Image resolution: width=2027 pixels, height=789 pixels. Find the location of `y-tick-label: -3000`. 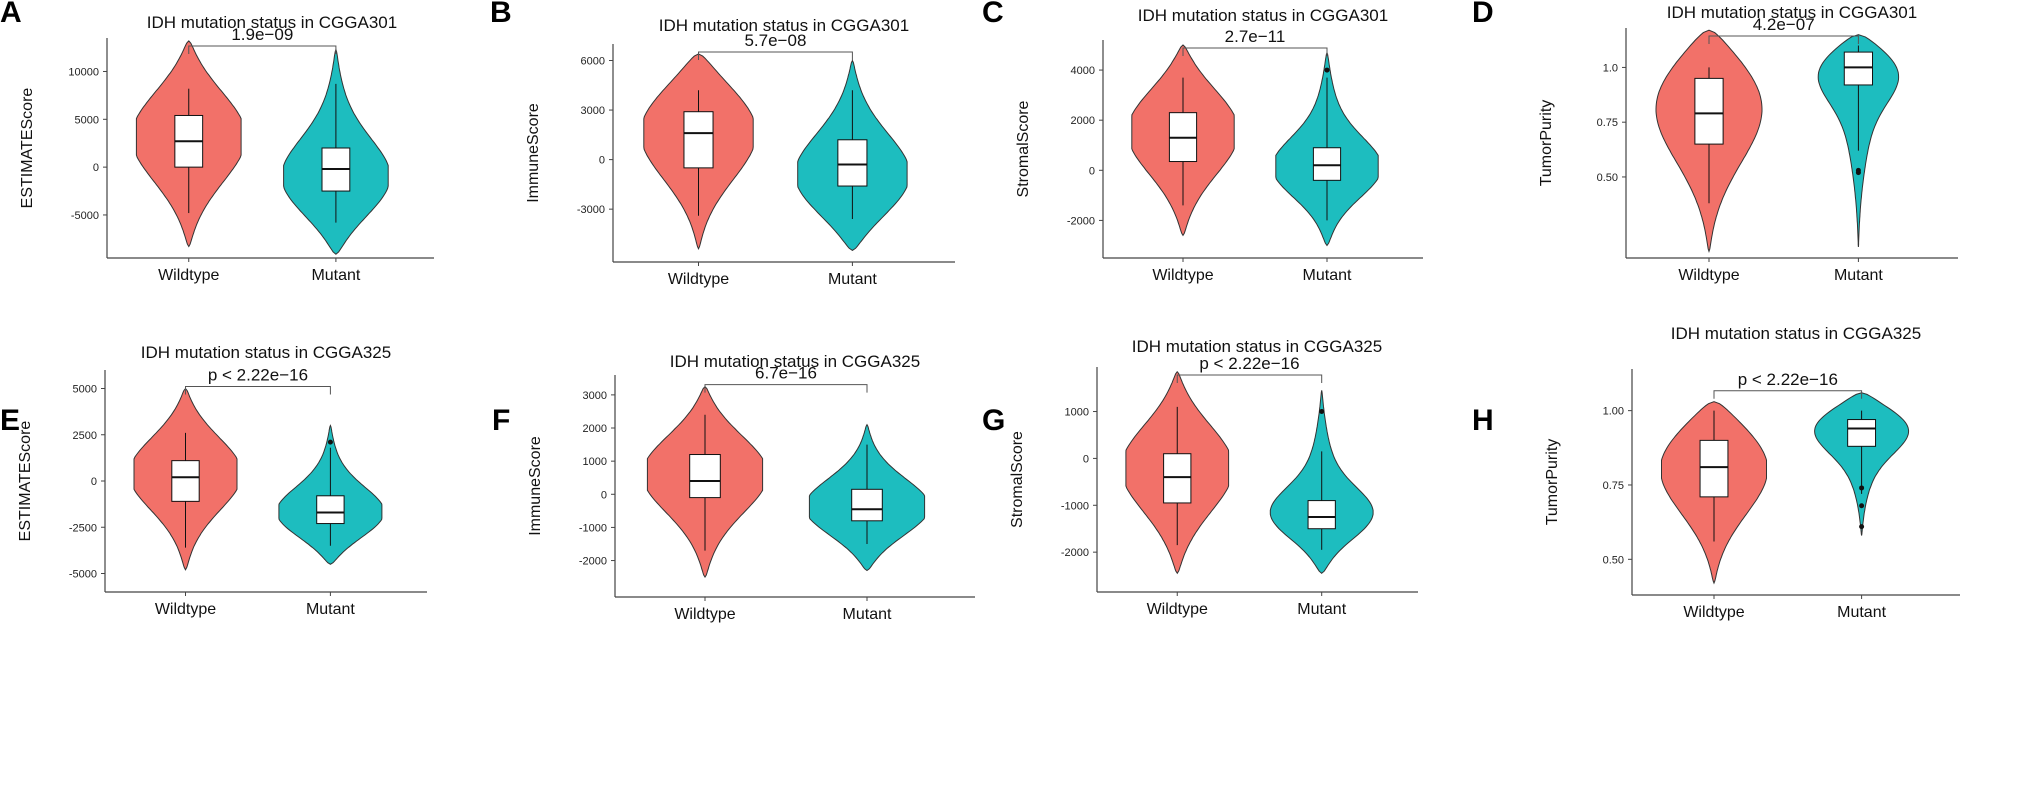

y-tick-label: -3000 is located at coordinates (591, 210).